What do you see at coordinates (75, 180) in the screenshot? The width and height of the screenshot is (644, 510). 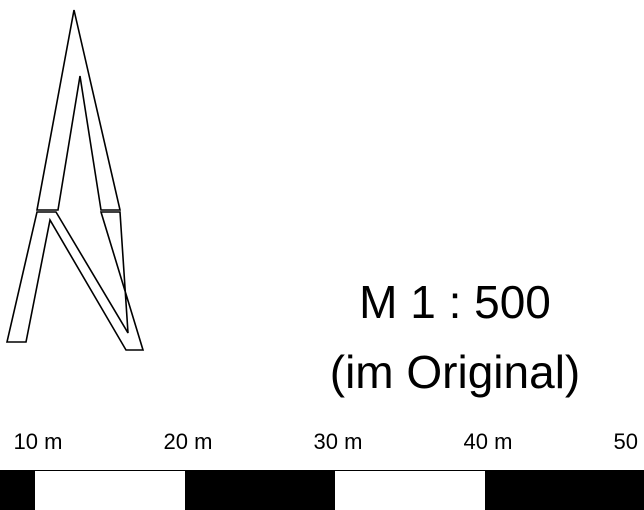 I see `north-arrow-icon` at bounding box center [75, 180].